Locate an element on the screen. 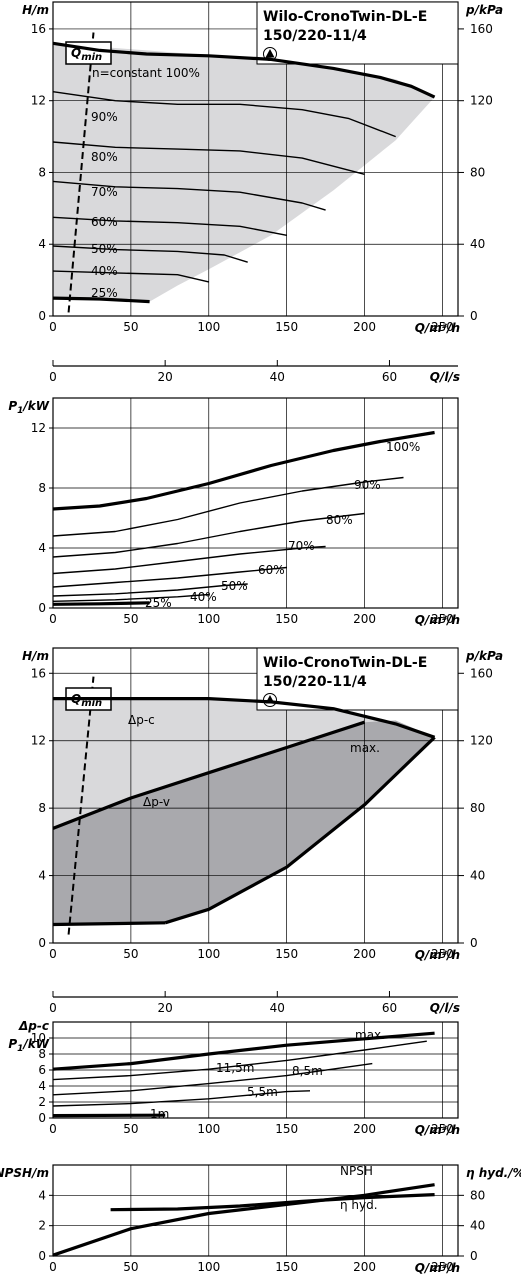 This screenshot has width=521, height=1280. dp-v-area is located at coordinates (244, 822).